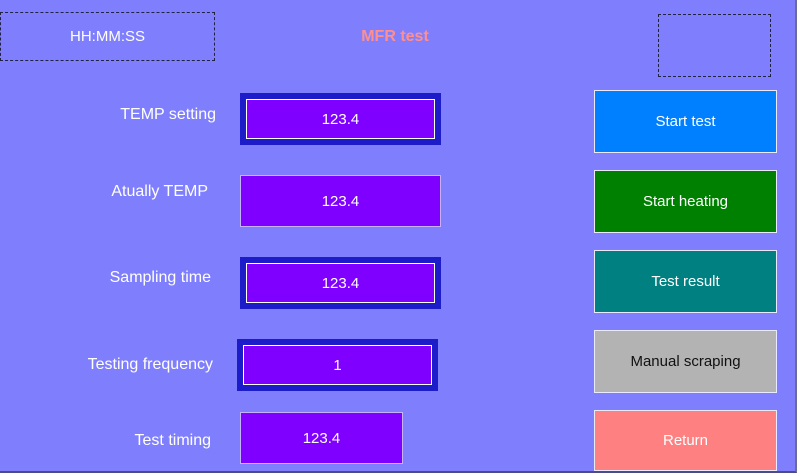 The height and width of the screenshot is (475, 797). What do you see at coordinates (340, 283) in the screenshot?
I see `sampling-time-input: 123.4` at bounding box center [340, 283].